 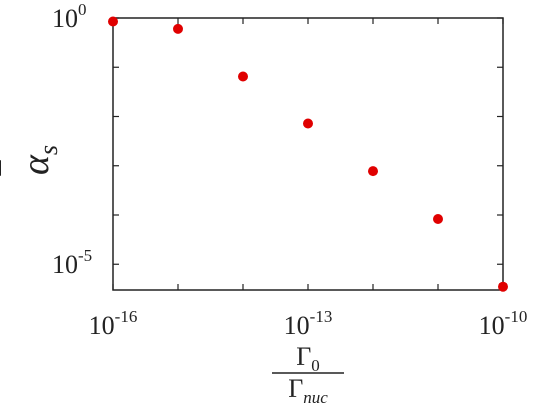 I want to click on svg-text: αs, so click(x=39, y=160).